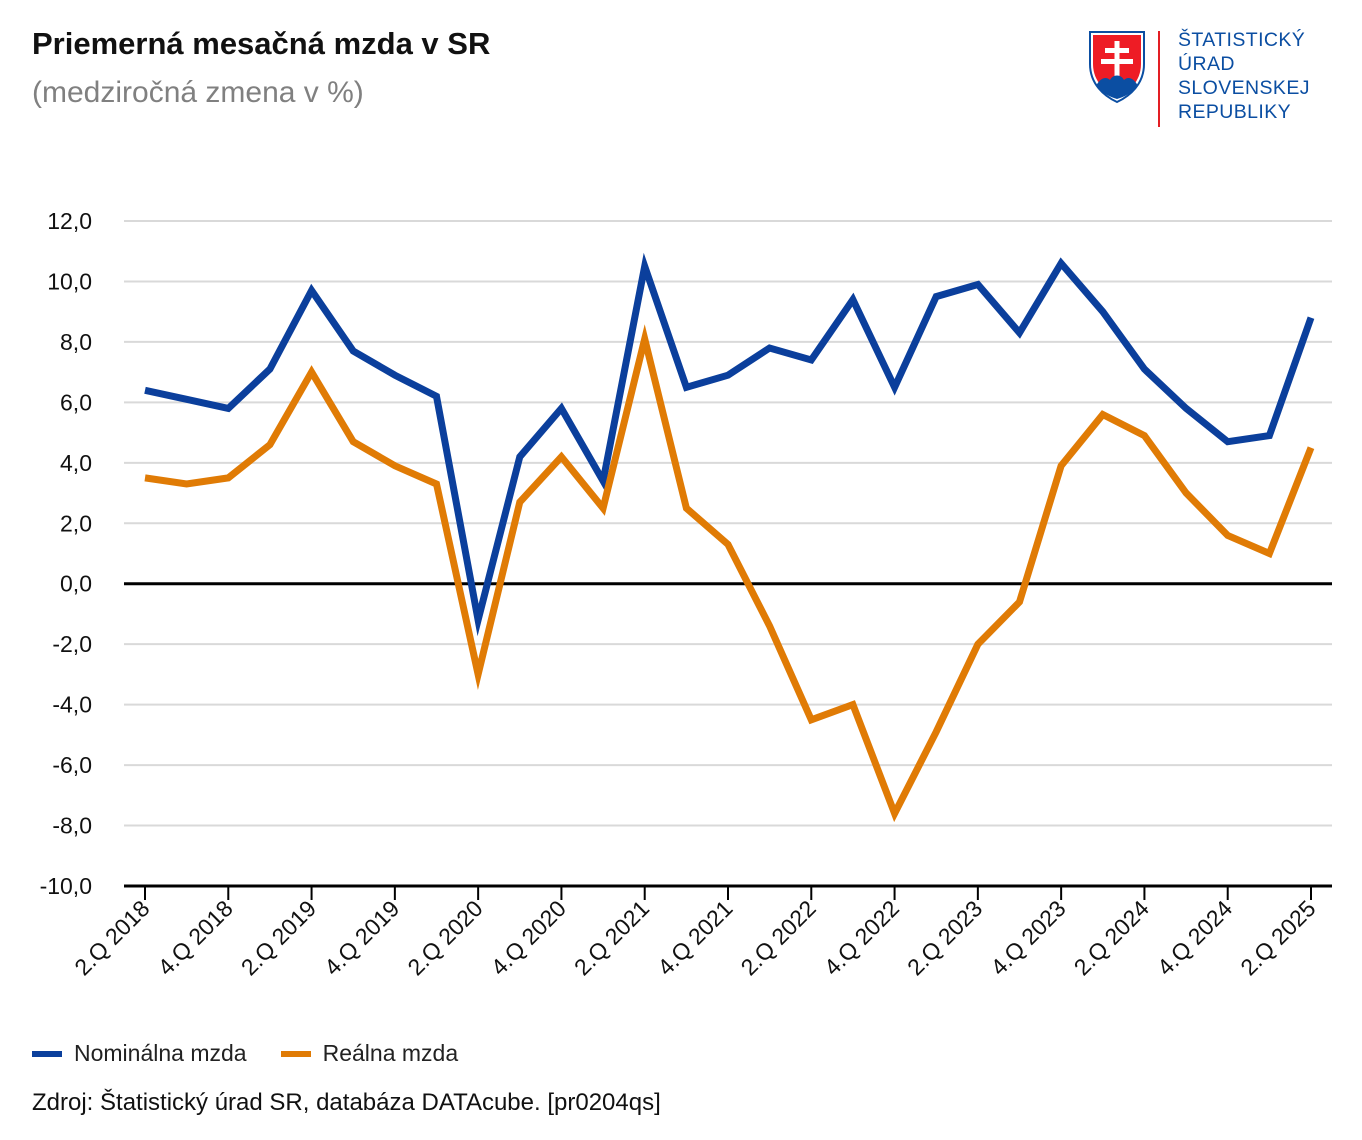 Image resolution: width=1362 pixels, height=1140 pixels. Describe the element at coordinates (261, 43) in the screenshot. I see `chart-title: Priemerná mesačná mzda v SR` at that location.